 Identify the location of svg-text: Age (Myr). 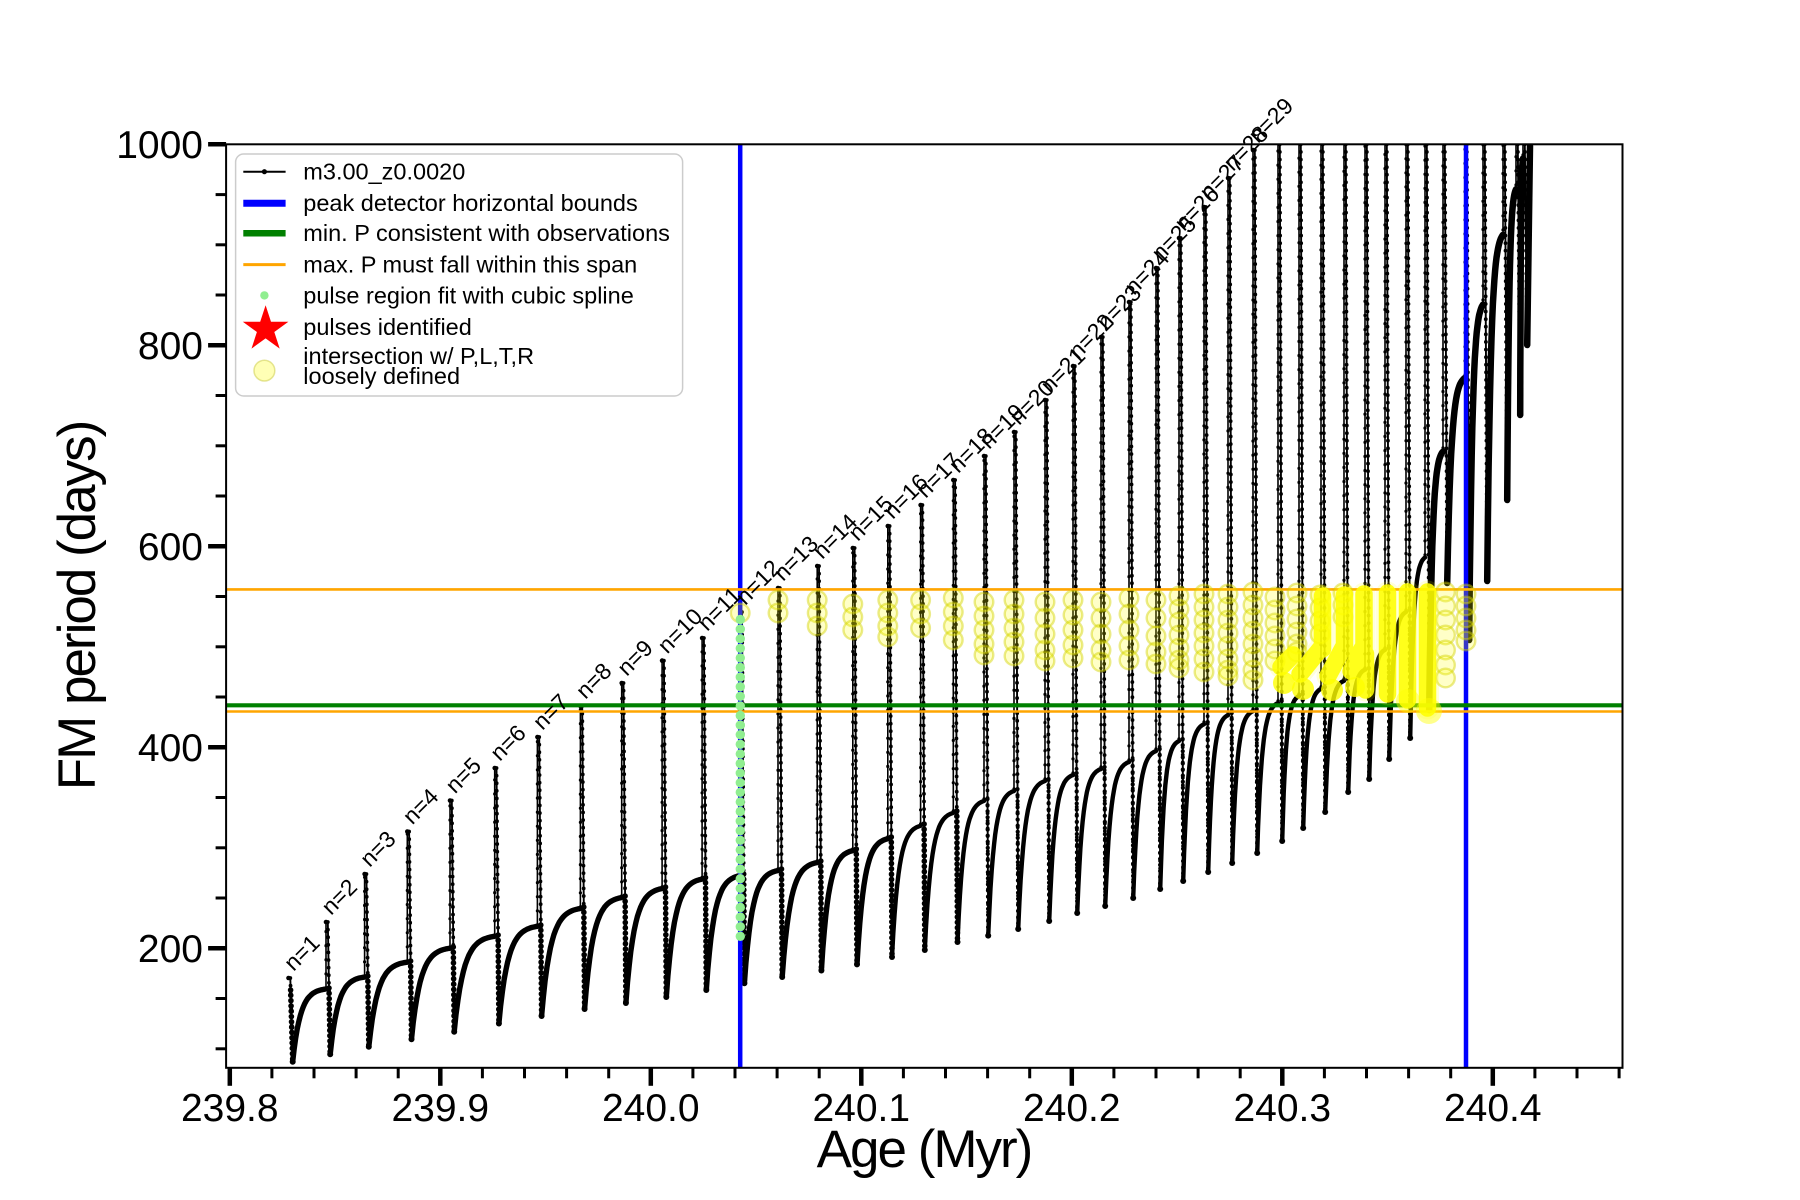
(924, 1149).